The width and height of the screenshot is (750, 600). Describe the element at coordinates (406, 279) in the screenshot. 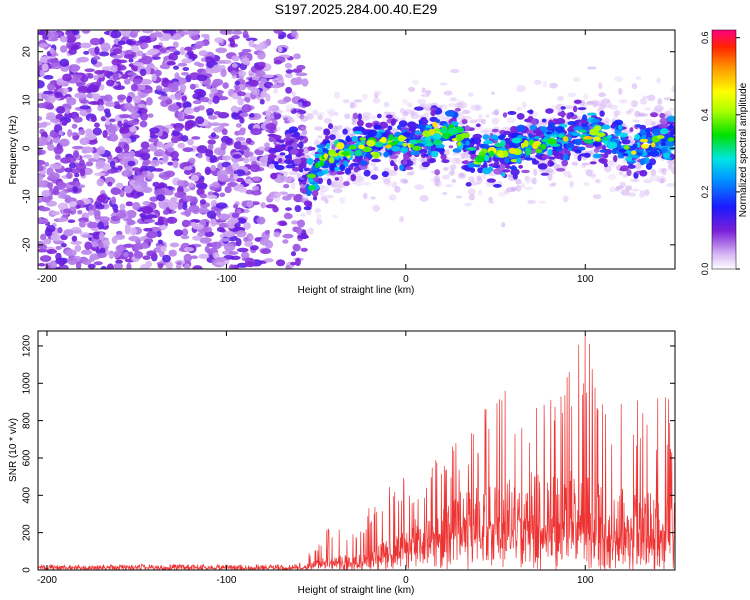

I see `spectrogram-x-tick-label: 0` at that location.